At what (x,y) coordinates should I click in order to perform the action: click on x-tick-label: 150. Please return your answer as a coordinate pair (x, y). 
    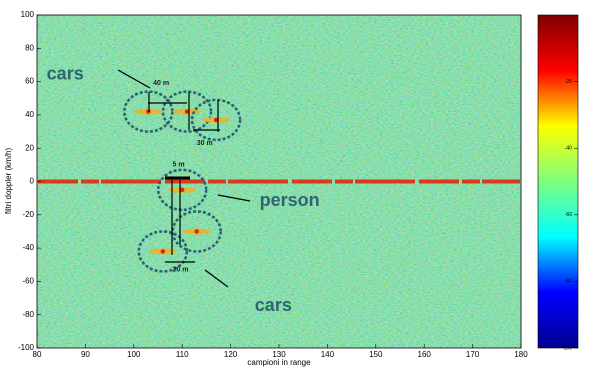
    Looking at the image, I should click on (376, 354).